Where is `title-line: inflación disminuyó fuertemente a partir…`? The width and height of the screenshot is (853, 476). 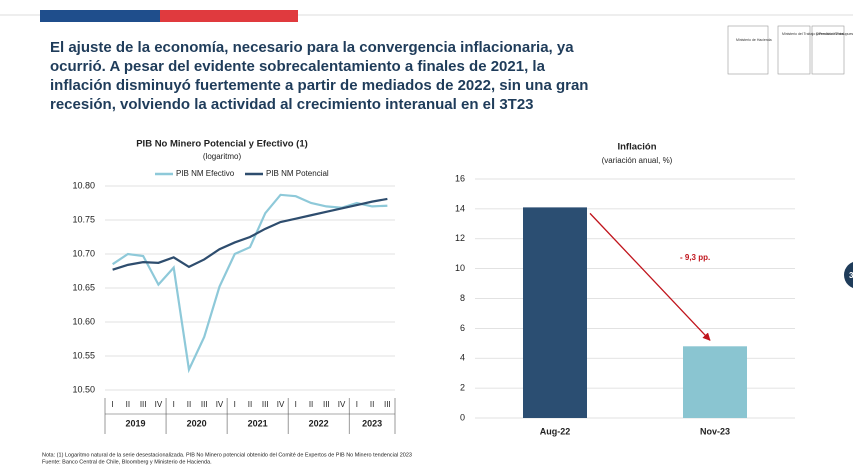
title-line: inflación disminuyó fuertemente a partir… is located at coordinates (319, 85).